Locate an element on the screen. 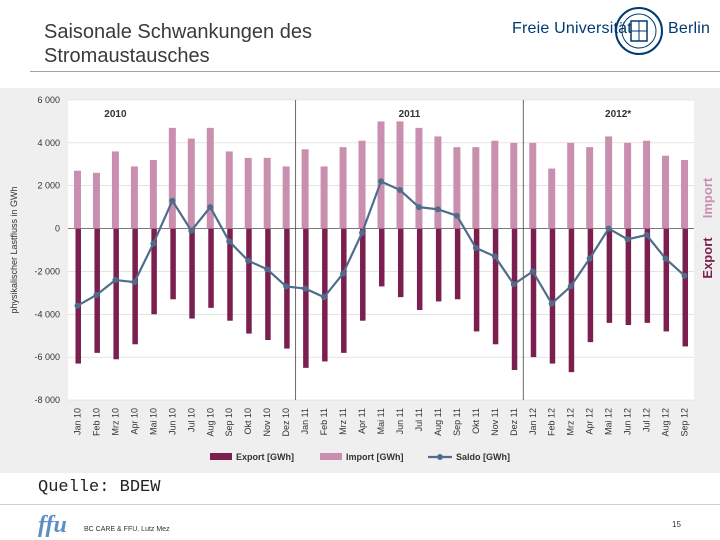  footer-credit: BC CARE & FFU. Lutz Mez is located at coordinates (127, 529).